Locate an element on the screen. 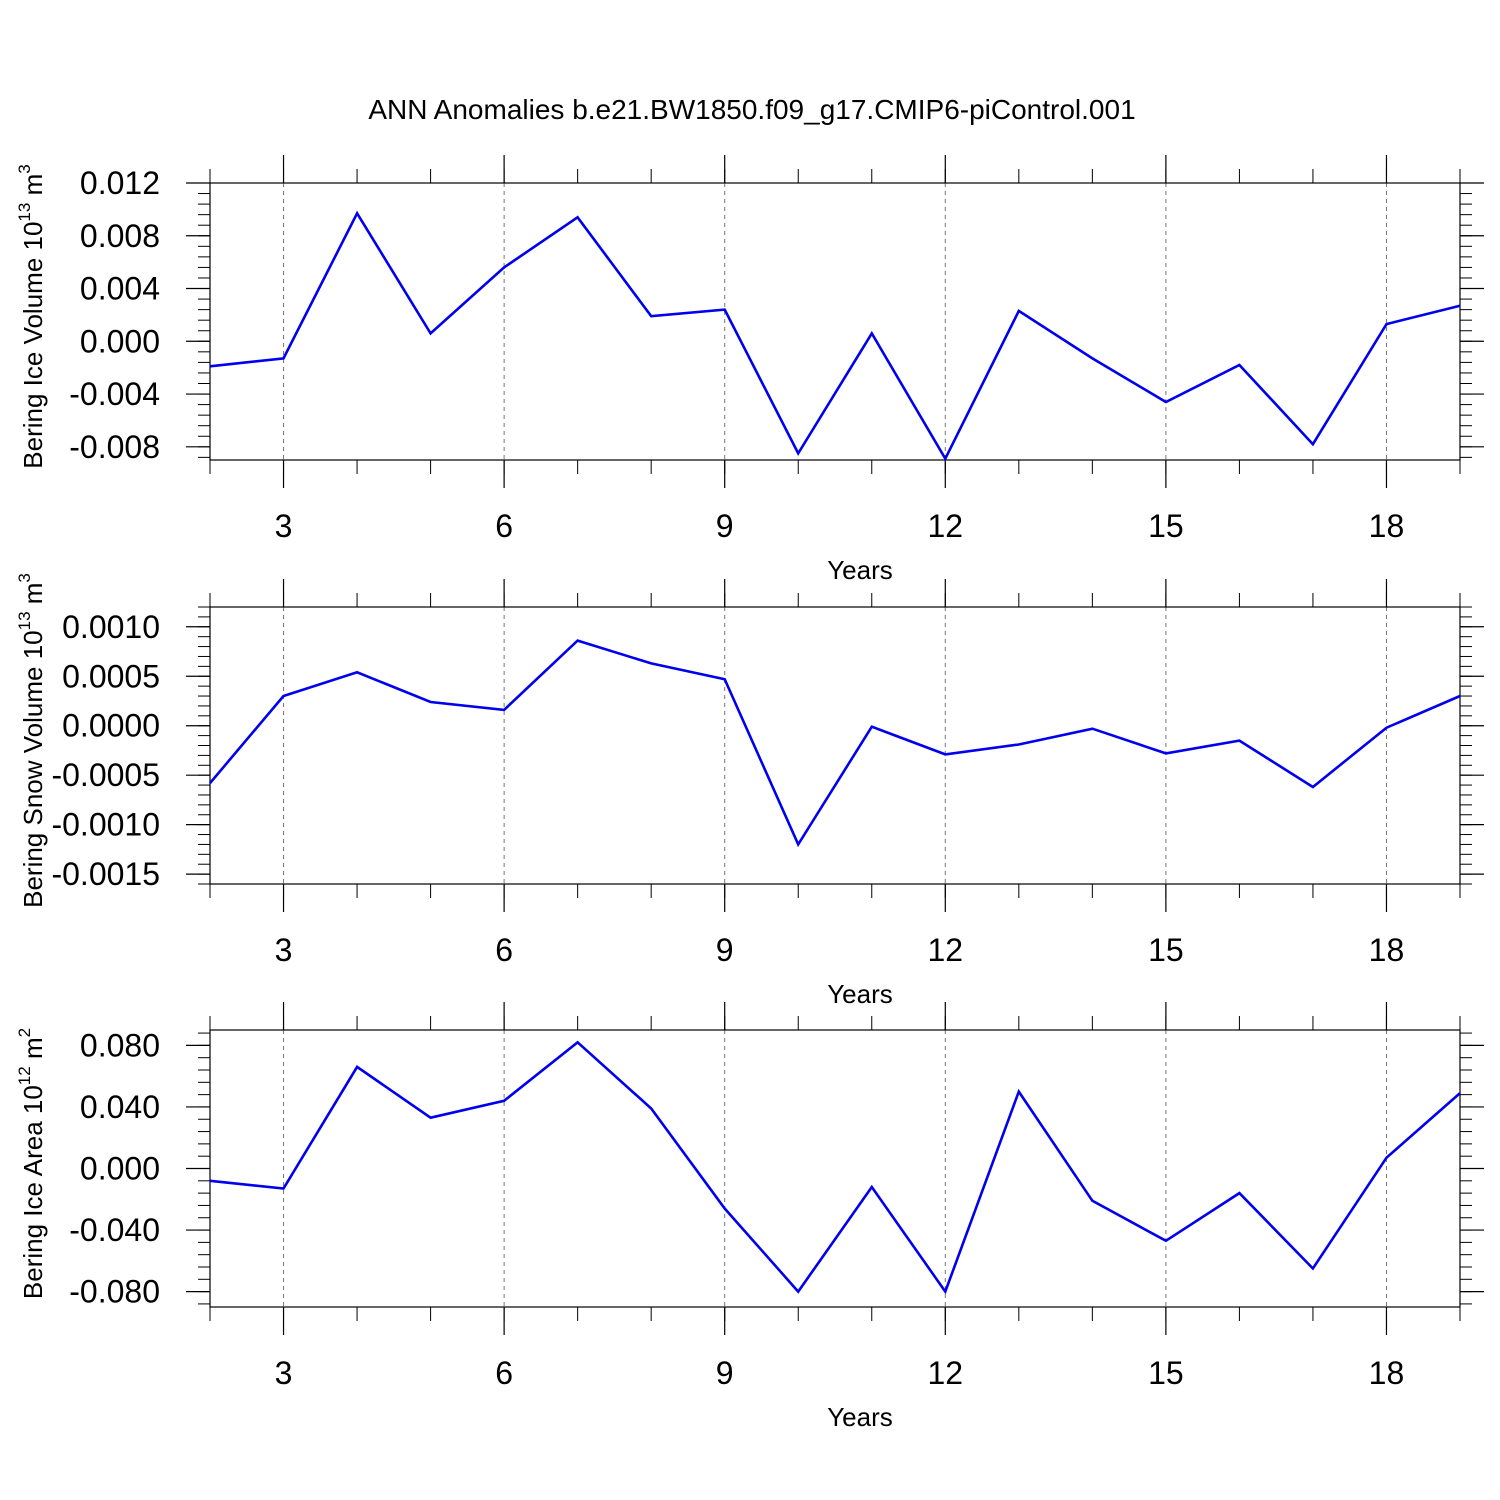 The width and height of the screenshot is (1500, 1500). y-axis-title-main: Bering Ice Area 10 is located at coordinates (33, 1192).